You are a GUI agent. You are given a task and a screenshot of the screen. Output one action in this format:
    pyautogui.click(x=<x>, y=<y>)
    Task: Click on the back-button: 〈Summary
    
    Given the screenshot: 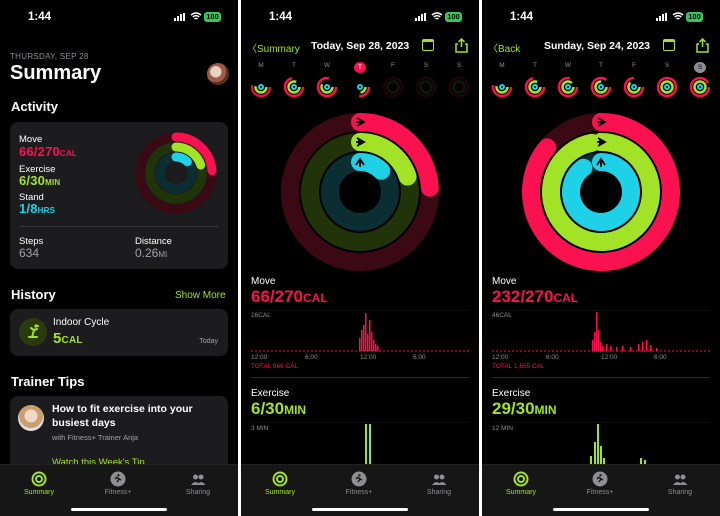 What is the action you would take?
    pyautogui.click(x=273, y=49)
    